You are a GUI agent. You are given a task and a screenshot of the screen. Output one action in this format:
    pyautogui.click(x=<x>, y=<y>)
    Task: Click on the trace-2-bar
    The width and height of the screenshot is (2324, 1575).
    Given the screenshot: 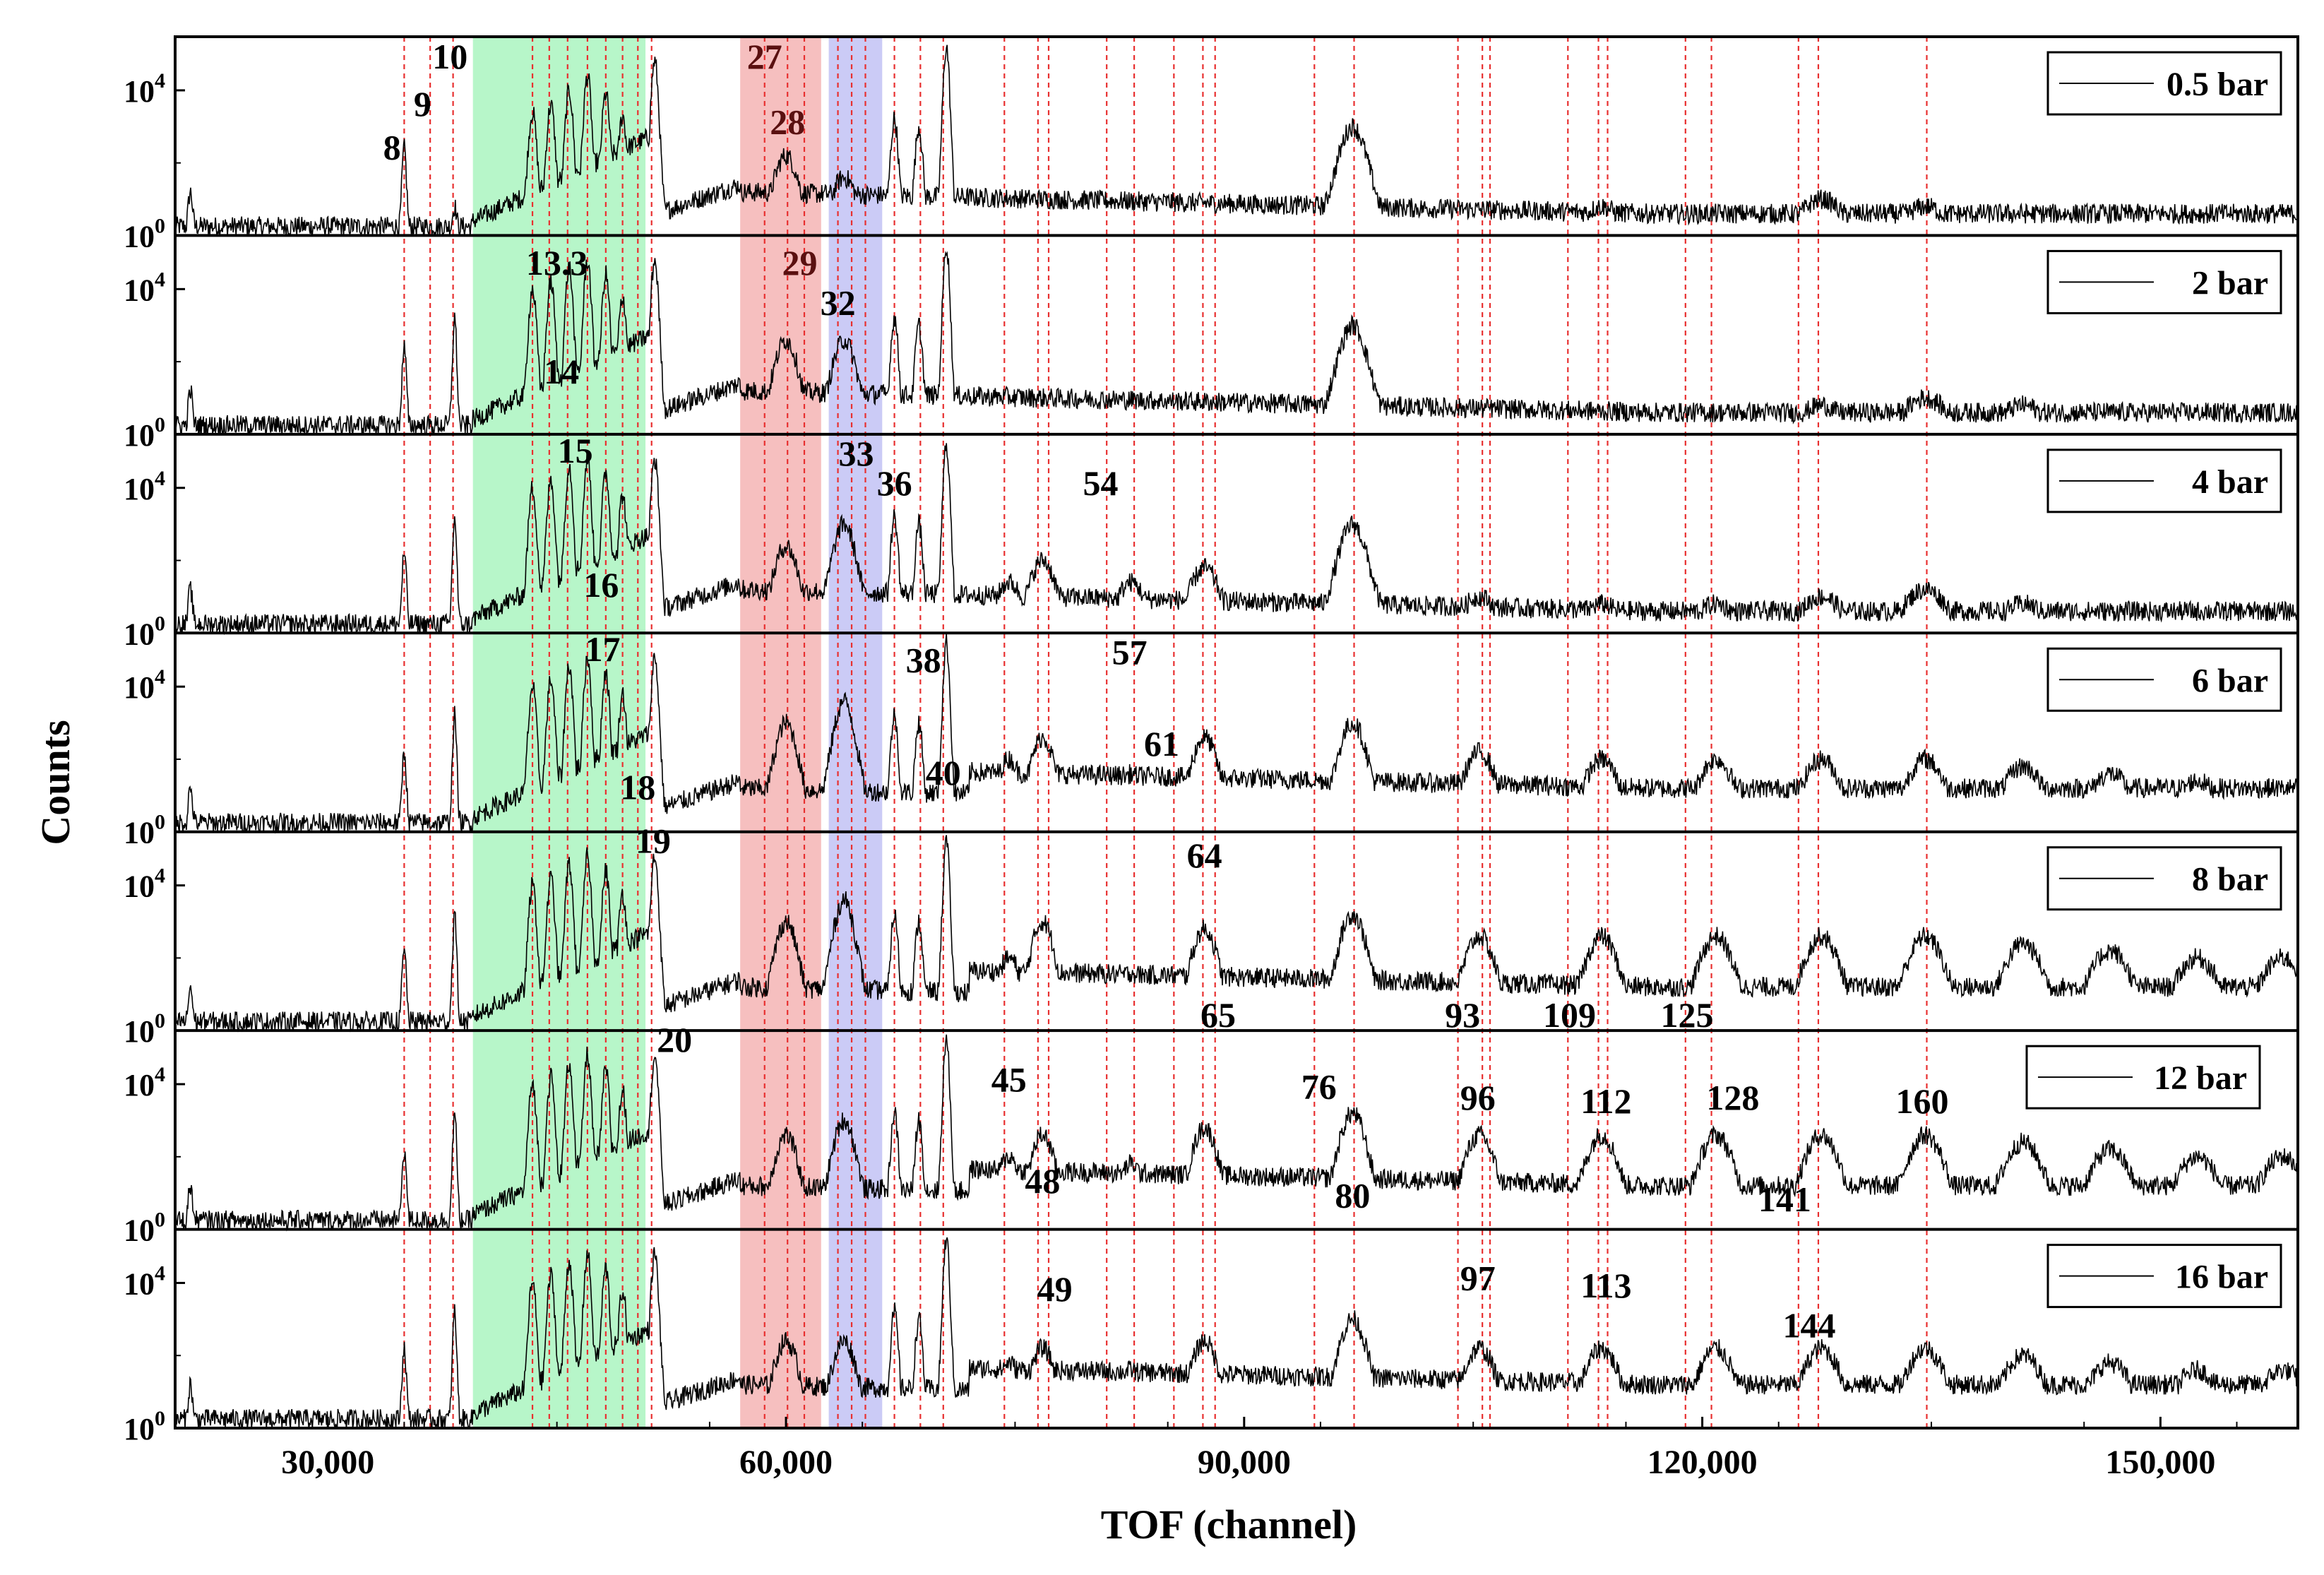 What is the action you would take?
    pyautogui.click(x=1236, y=344)
    